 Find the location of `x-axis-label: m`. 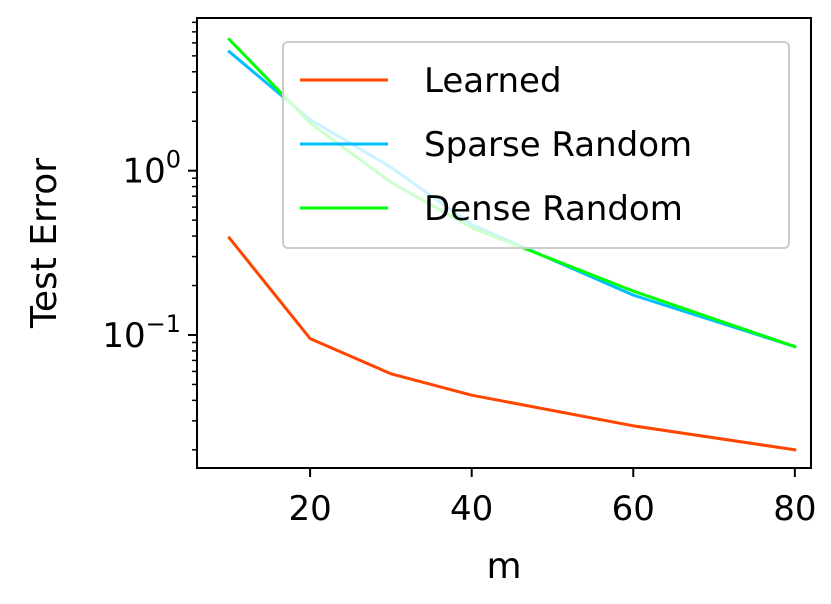

x-axis-label: m is located at coordinates (503, 566).